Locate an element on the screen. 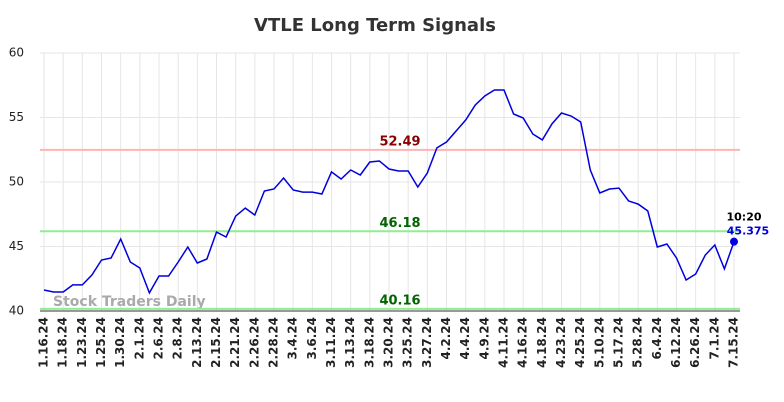 Image resolution: width=784 pixels, height=402 pixels. chart-title: VTLE Long Term Signals is located at coordinates (375, 25).